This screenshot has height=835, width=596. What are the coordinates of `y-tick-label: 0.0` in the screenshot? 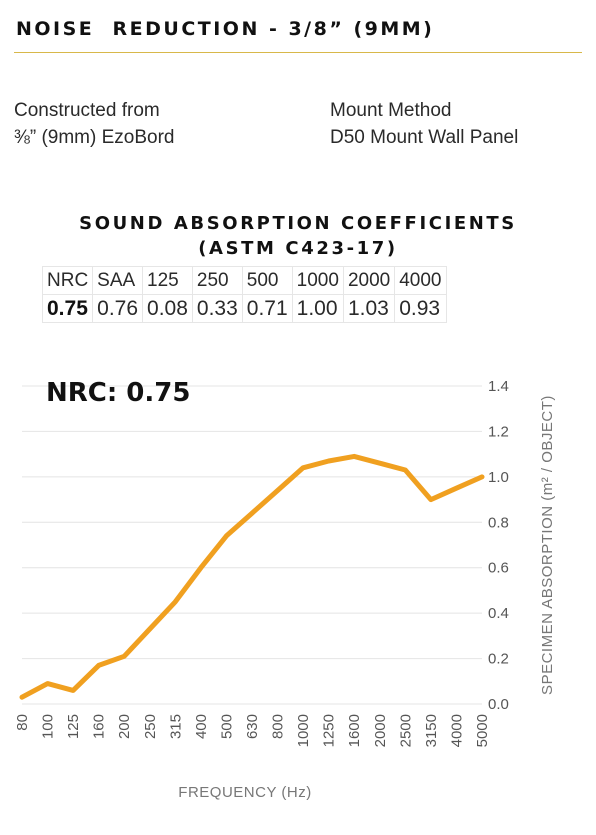 It's located at (498, 704).